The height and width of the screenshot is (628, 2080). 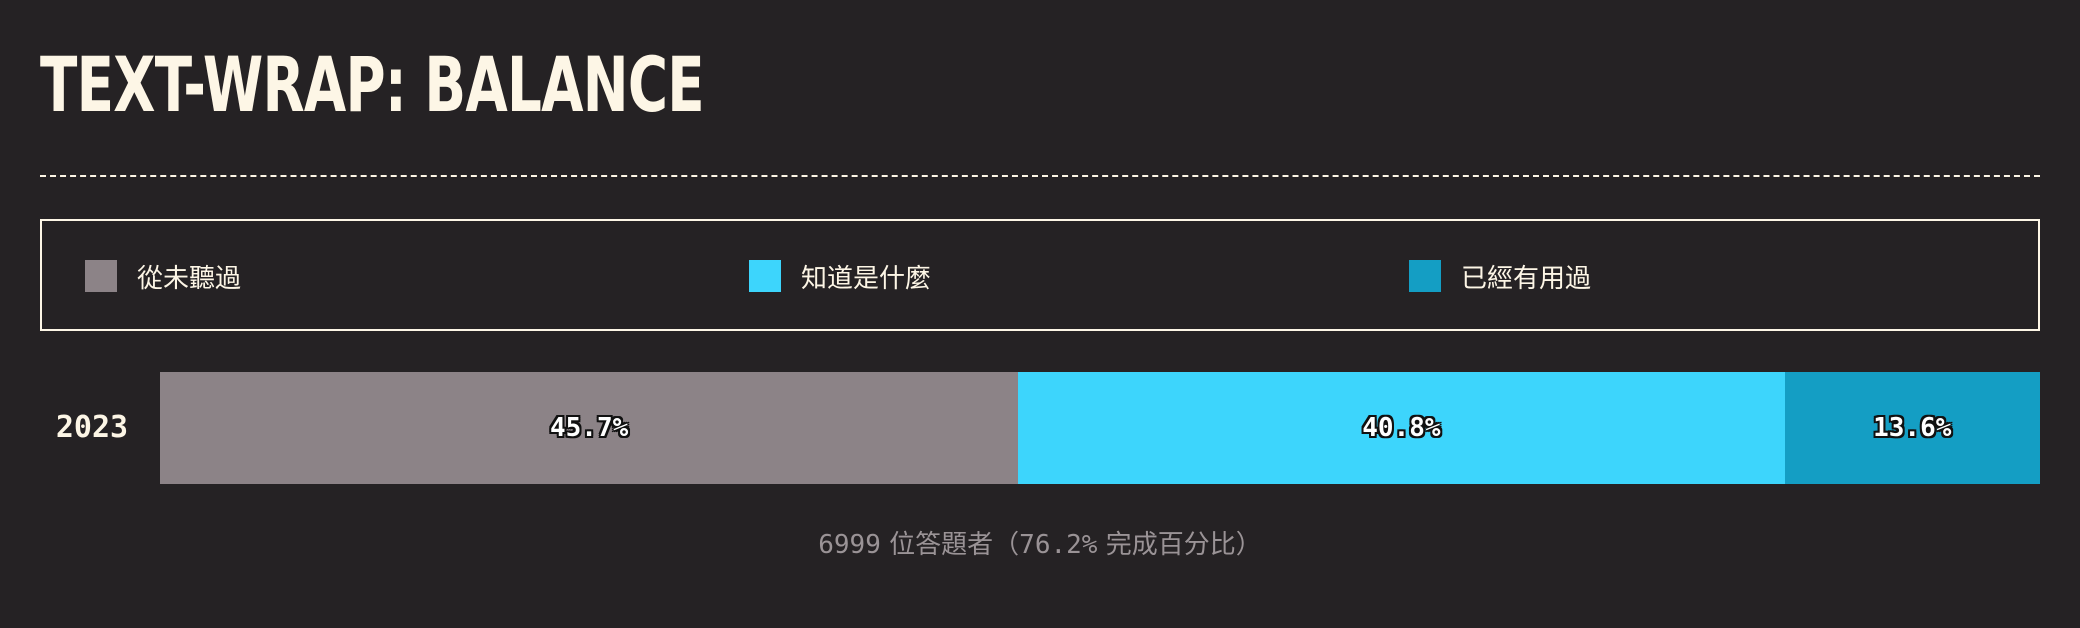 What do you see at coordinates (1425, 276) in the screenshot?
I see `legend-swatch-have-used` at bounding box center [1425, 276].